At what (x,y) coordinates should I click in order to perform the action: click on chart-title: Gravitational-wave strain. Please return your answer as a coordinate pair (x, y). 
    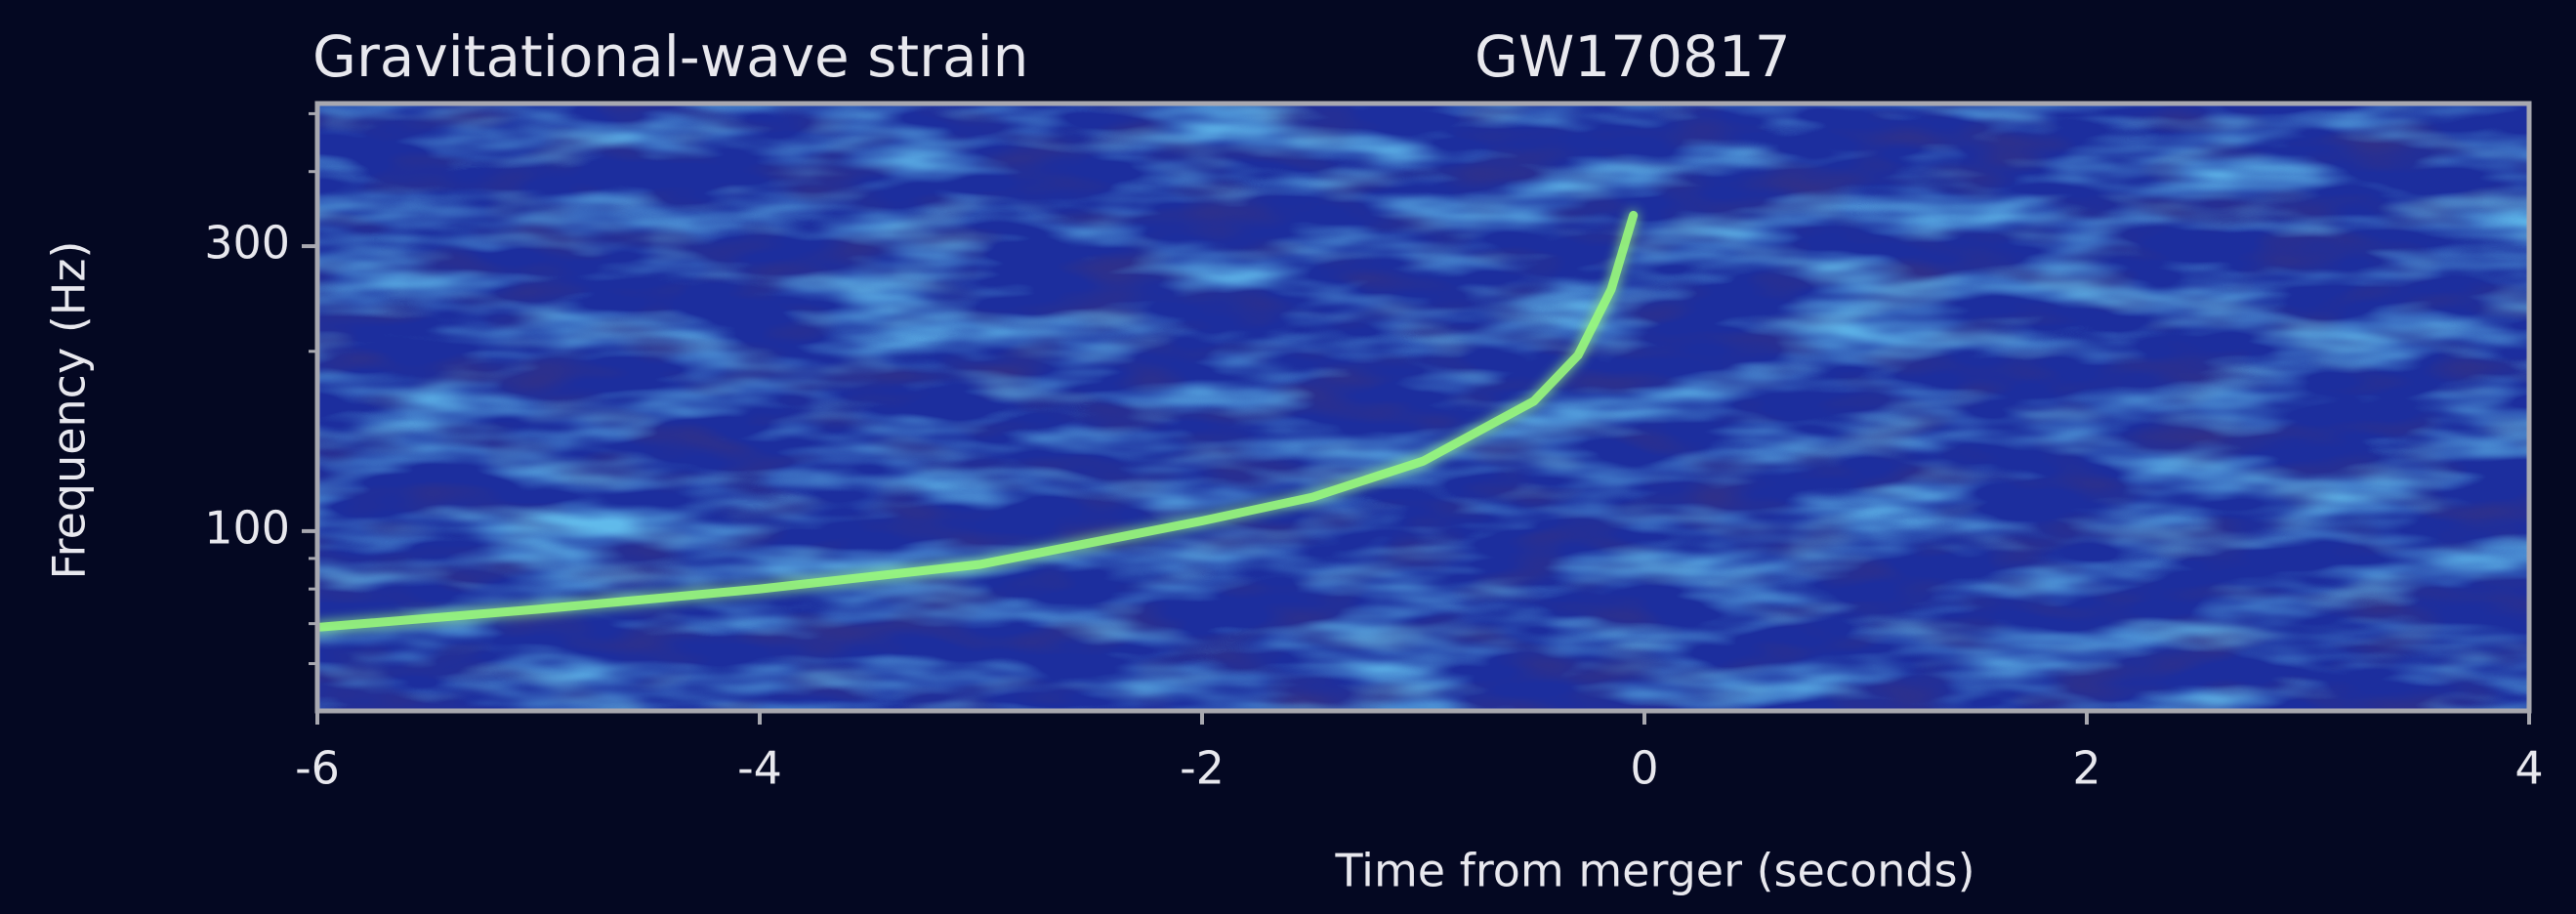
    Looking at the image, I should click on (670, 56).